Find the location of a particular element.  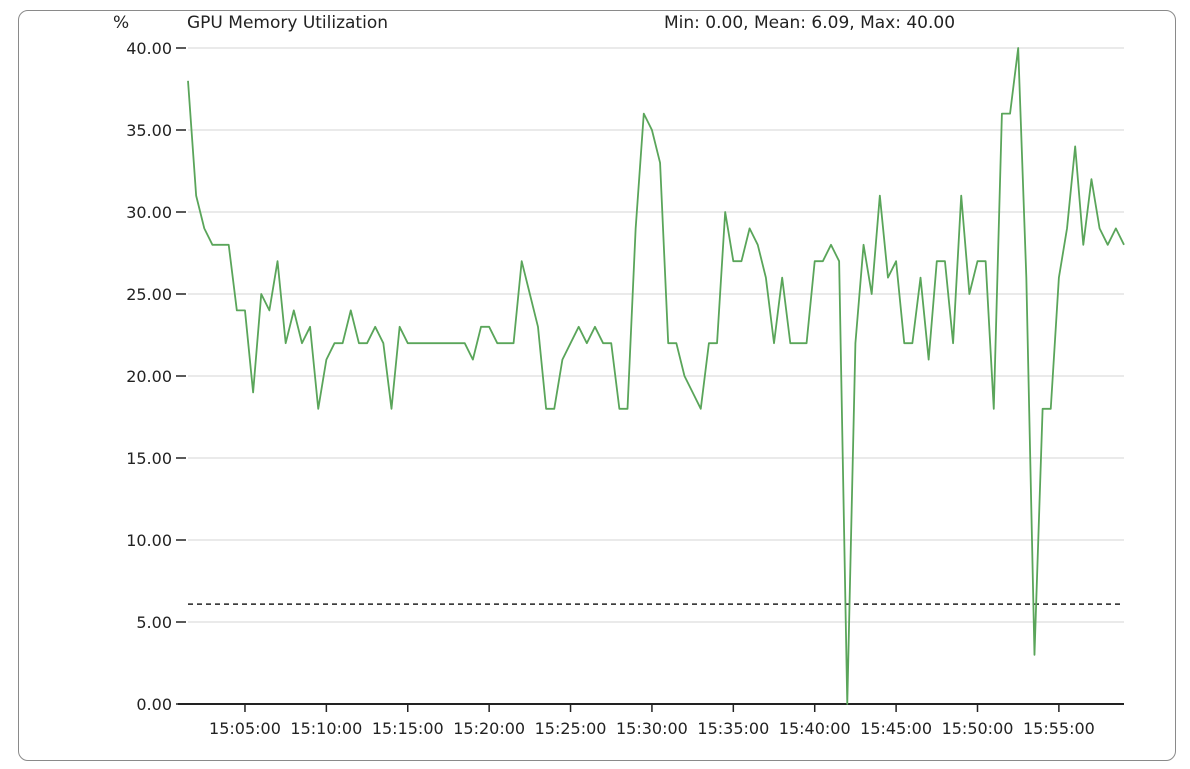

x-tick-label: 15:15:00 is located at coordinates (408, 728).